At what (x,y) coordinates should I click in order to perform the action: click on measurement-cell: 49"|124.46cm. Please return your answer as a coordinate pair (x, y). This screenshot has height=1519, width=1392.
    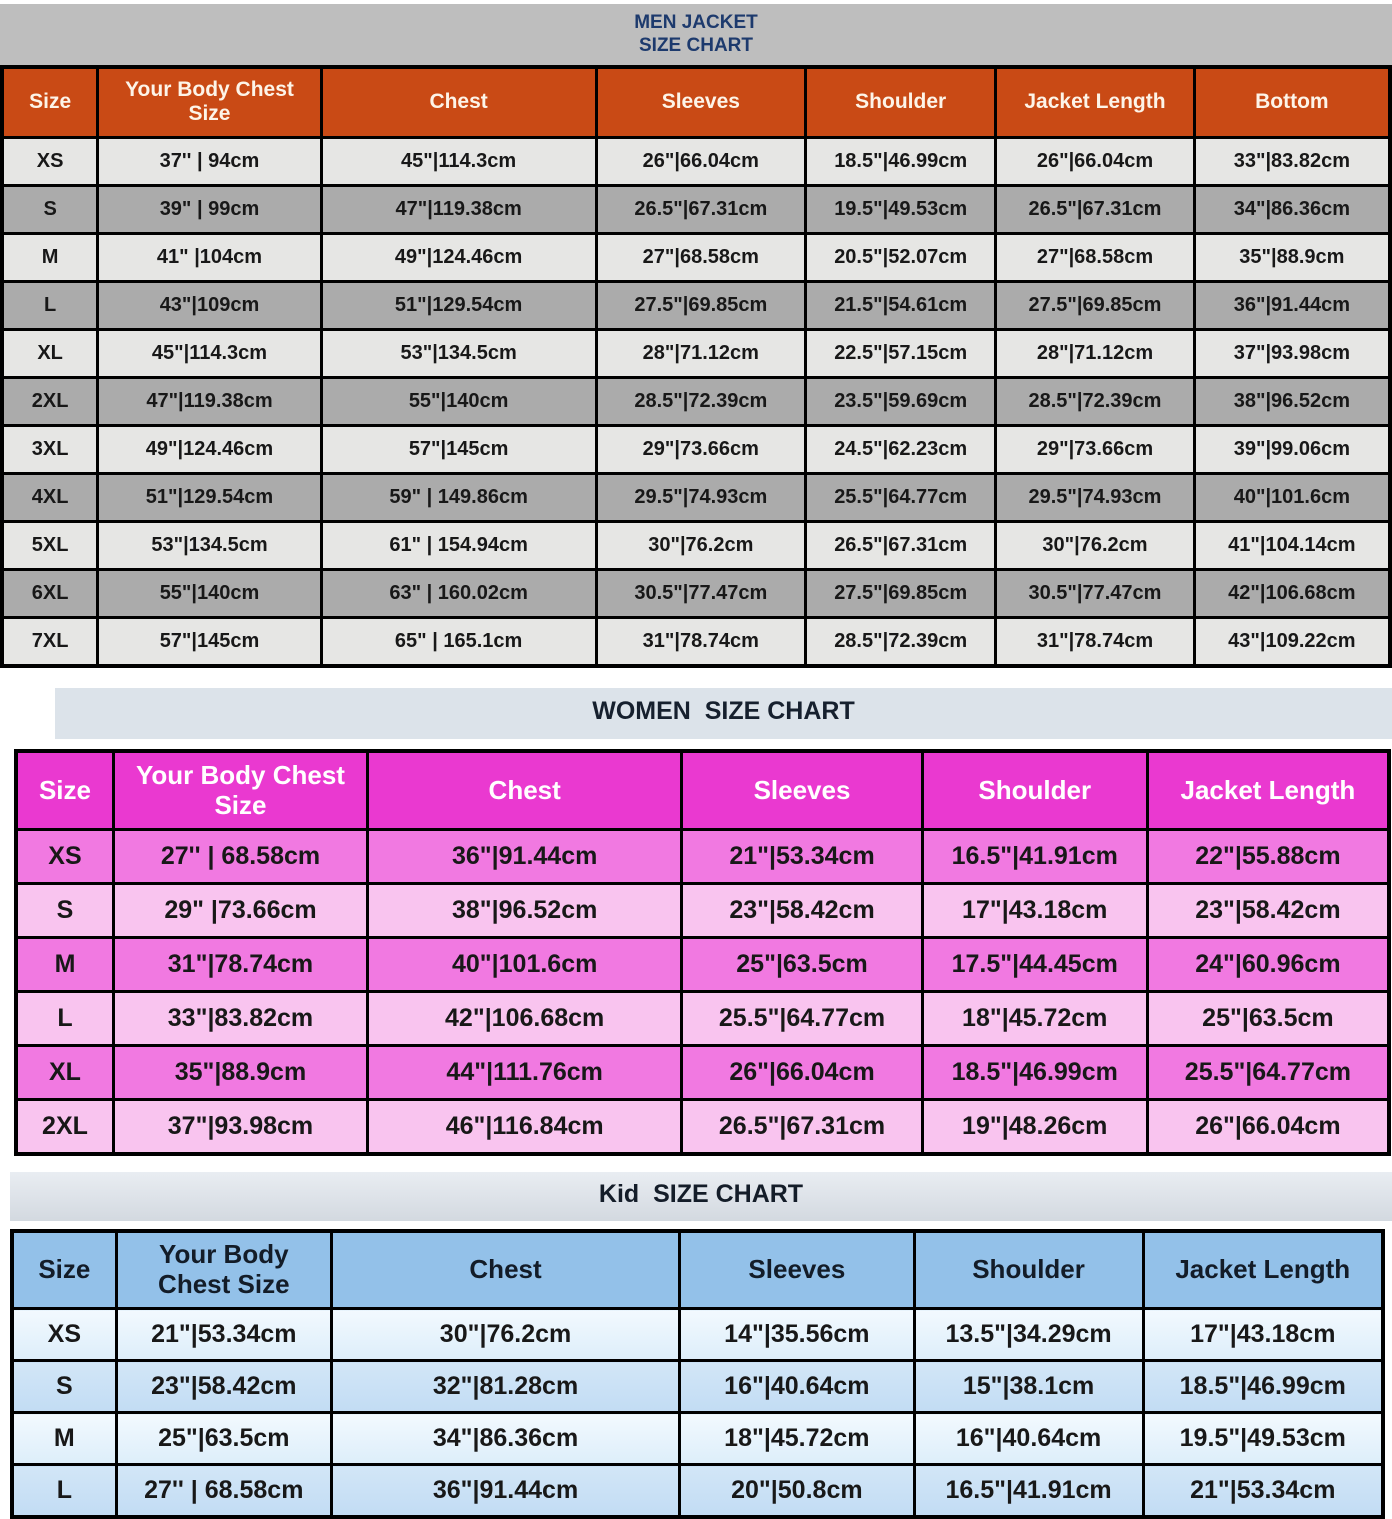
    Looking at the image, I should click on (209, 449).